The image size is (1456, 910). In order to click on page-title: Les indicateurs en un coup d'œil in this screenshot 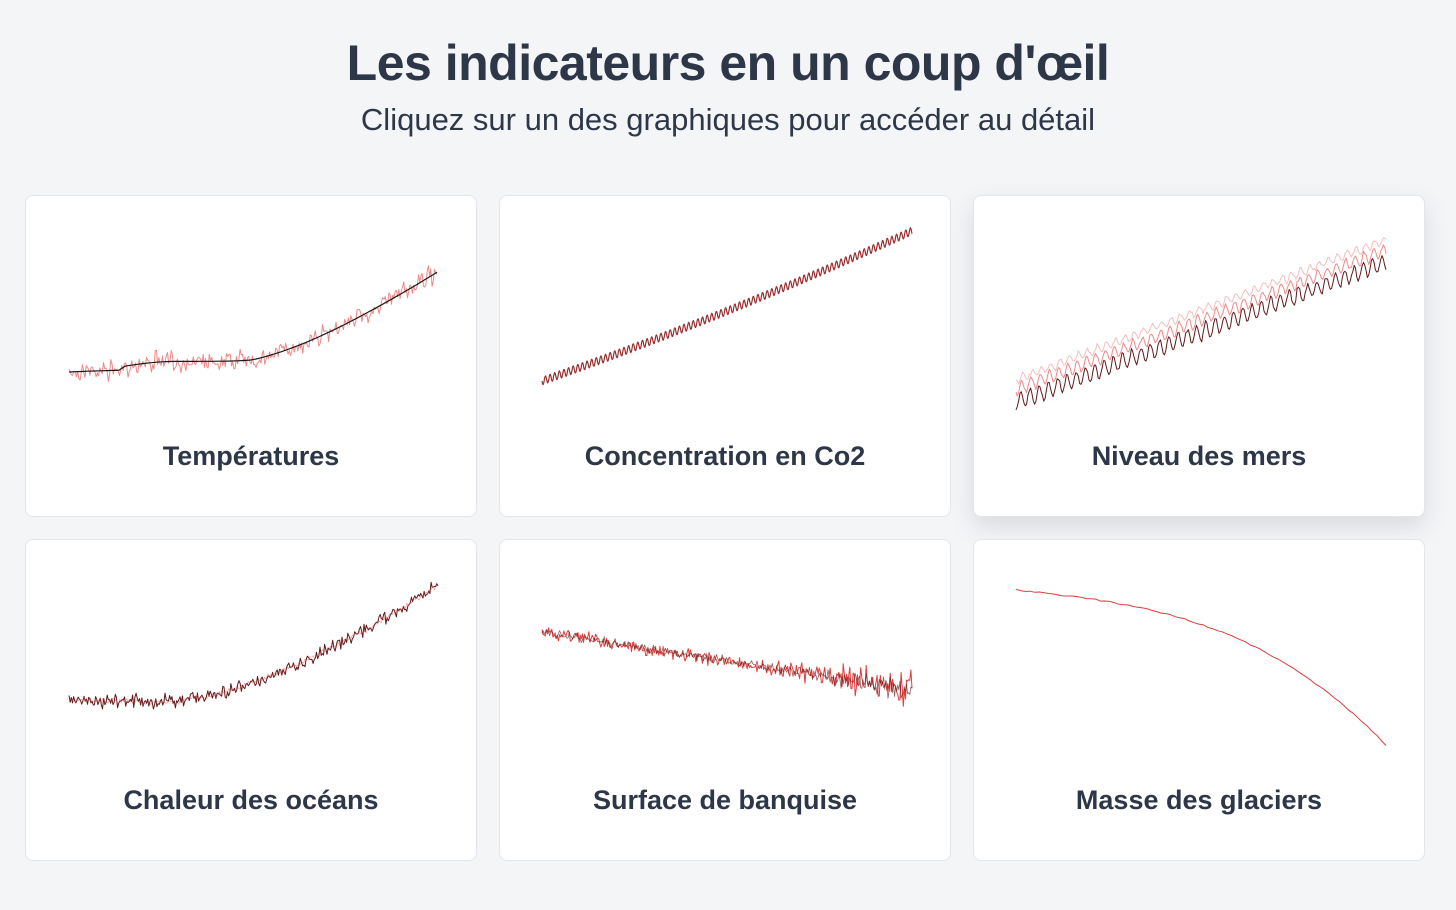, I will do `click(728, 63)`.